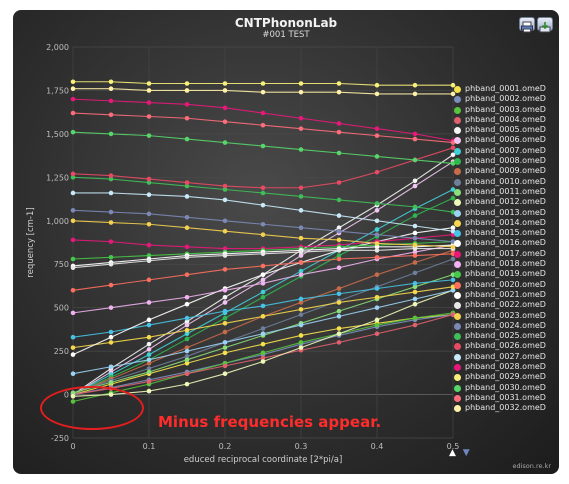 The image size is (569, 484). I want to click on legend-item: phband_0031.omeD, so click(505, 398).